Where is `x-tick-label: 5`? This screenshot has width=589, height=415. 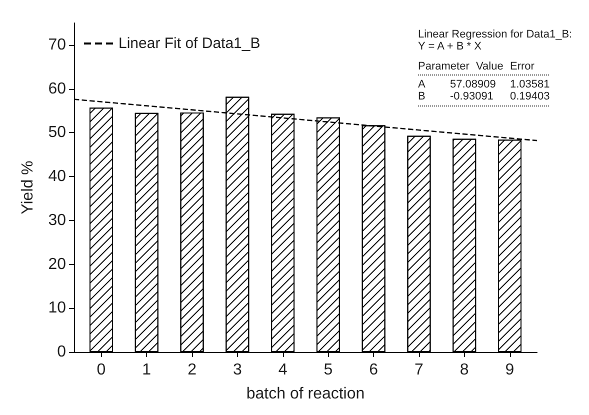
x-tick-label: 5 is located at coordinates (328, 370).